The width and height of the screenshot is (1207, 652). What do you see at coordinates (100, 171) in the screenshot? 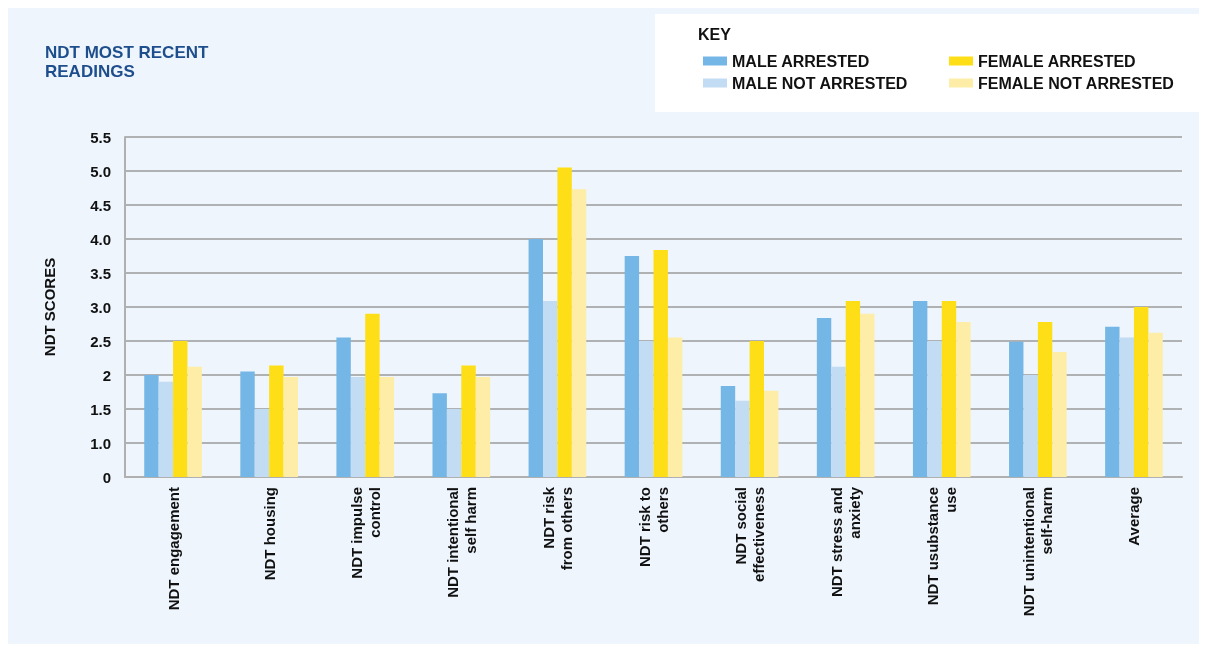
I see `text: 5.0` at bounding box center [100, 171].